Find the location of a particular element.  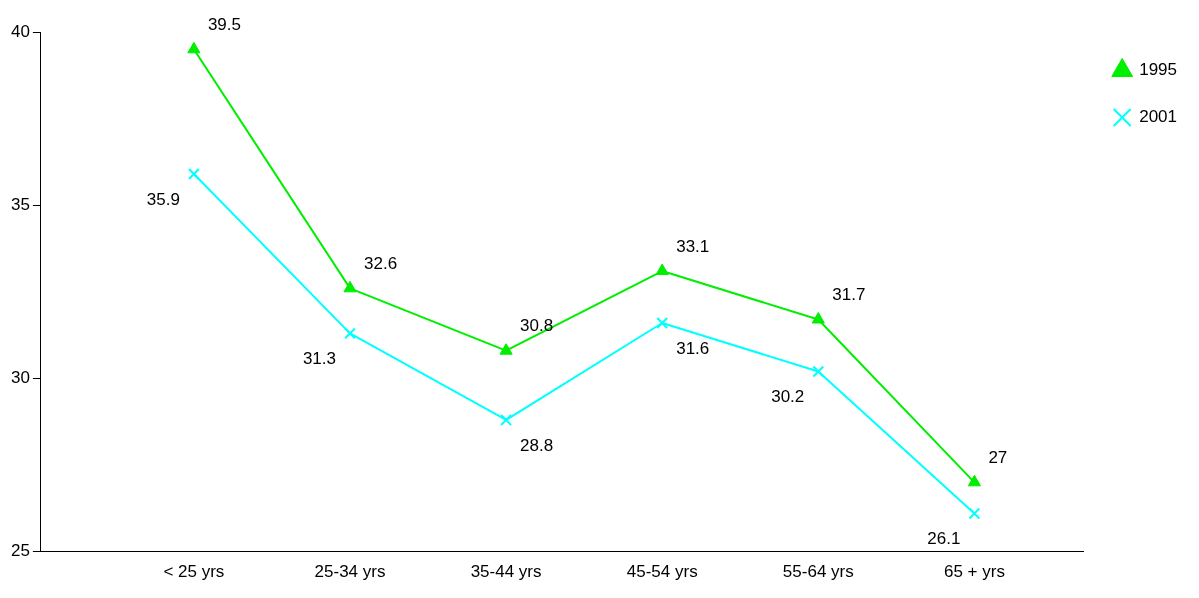

x-tick-label: < 25 yrs is located at coordinates (194, 572).